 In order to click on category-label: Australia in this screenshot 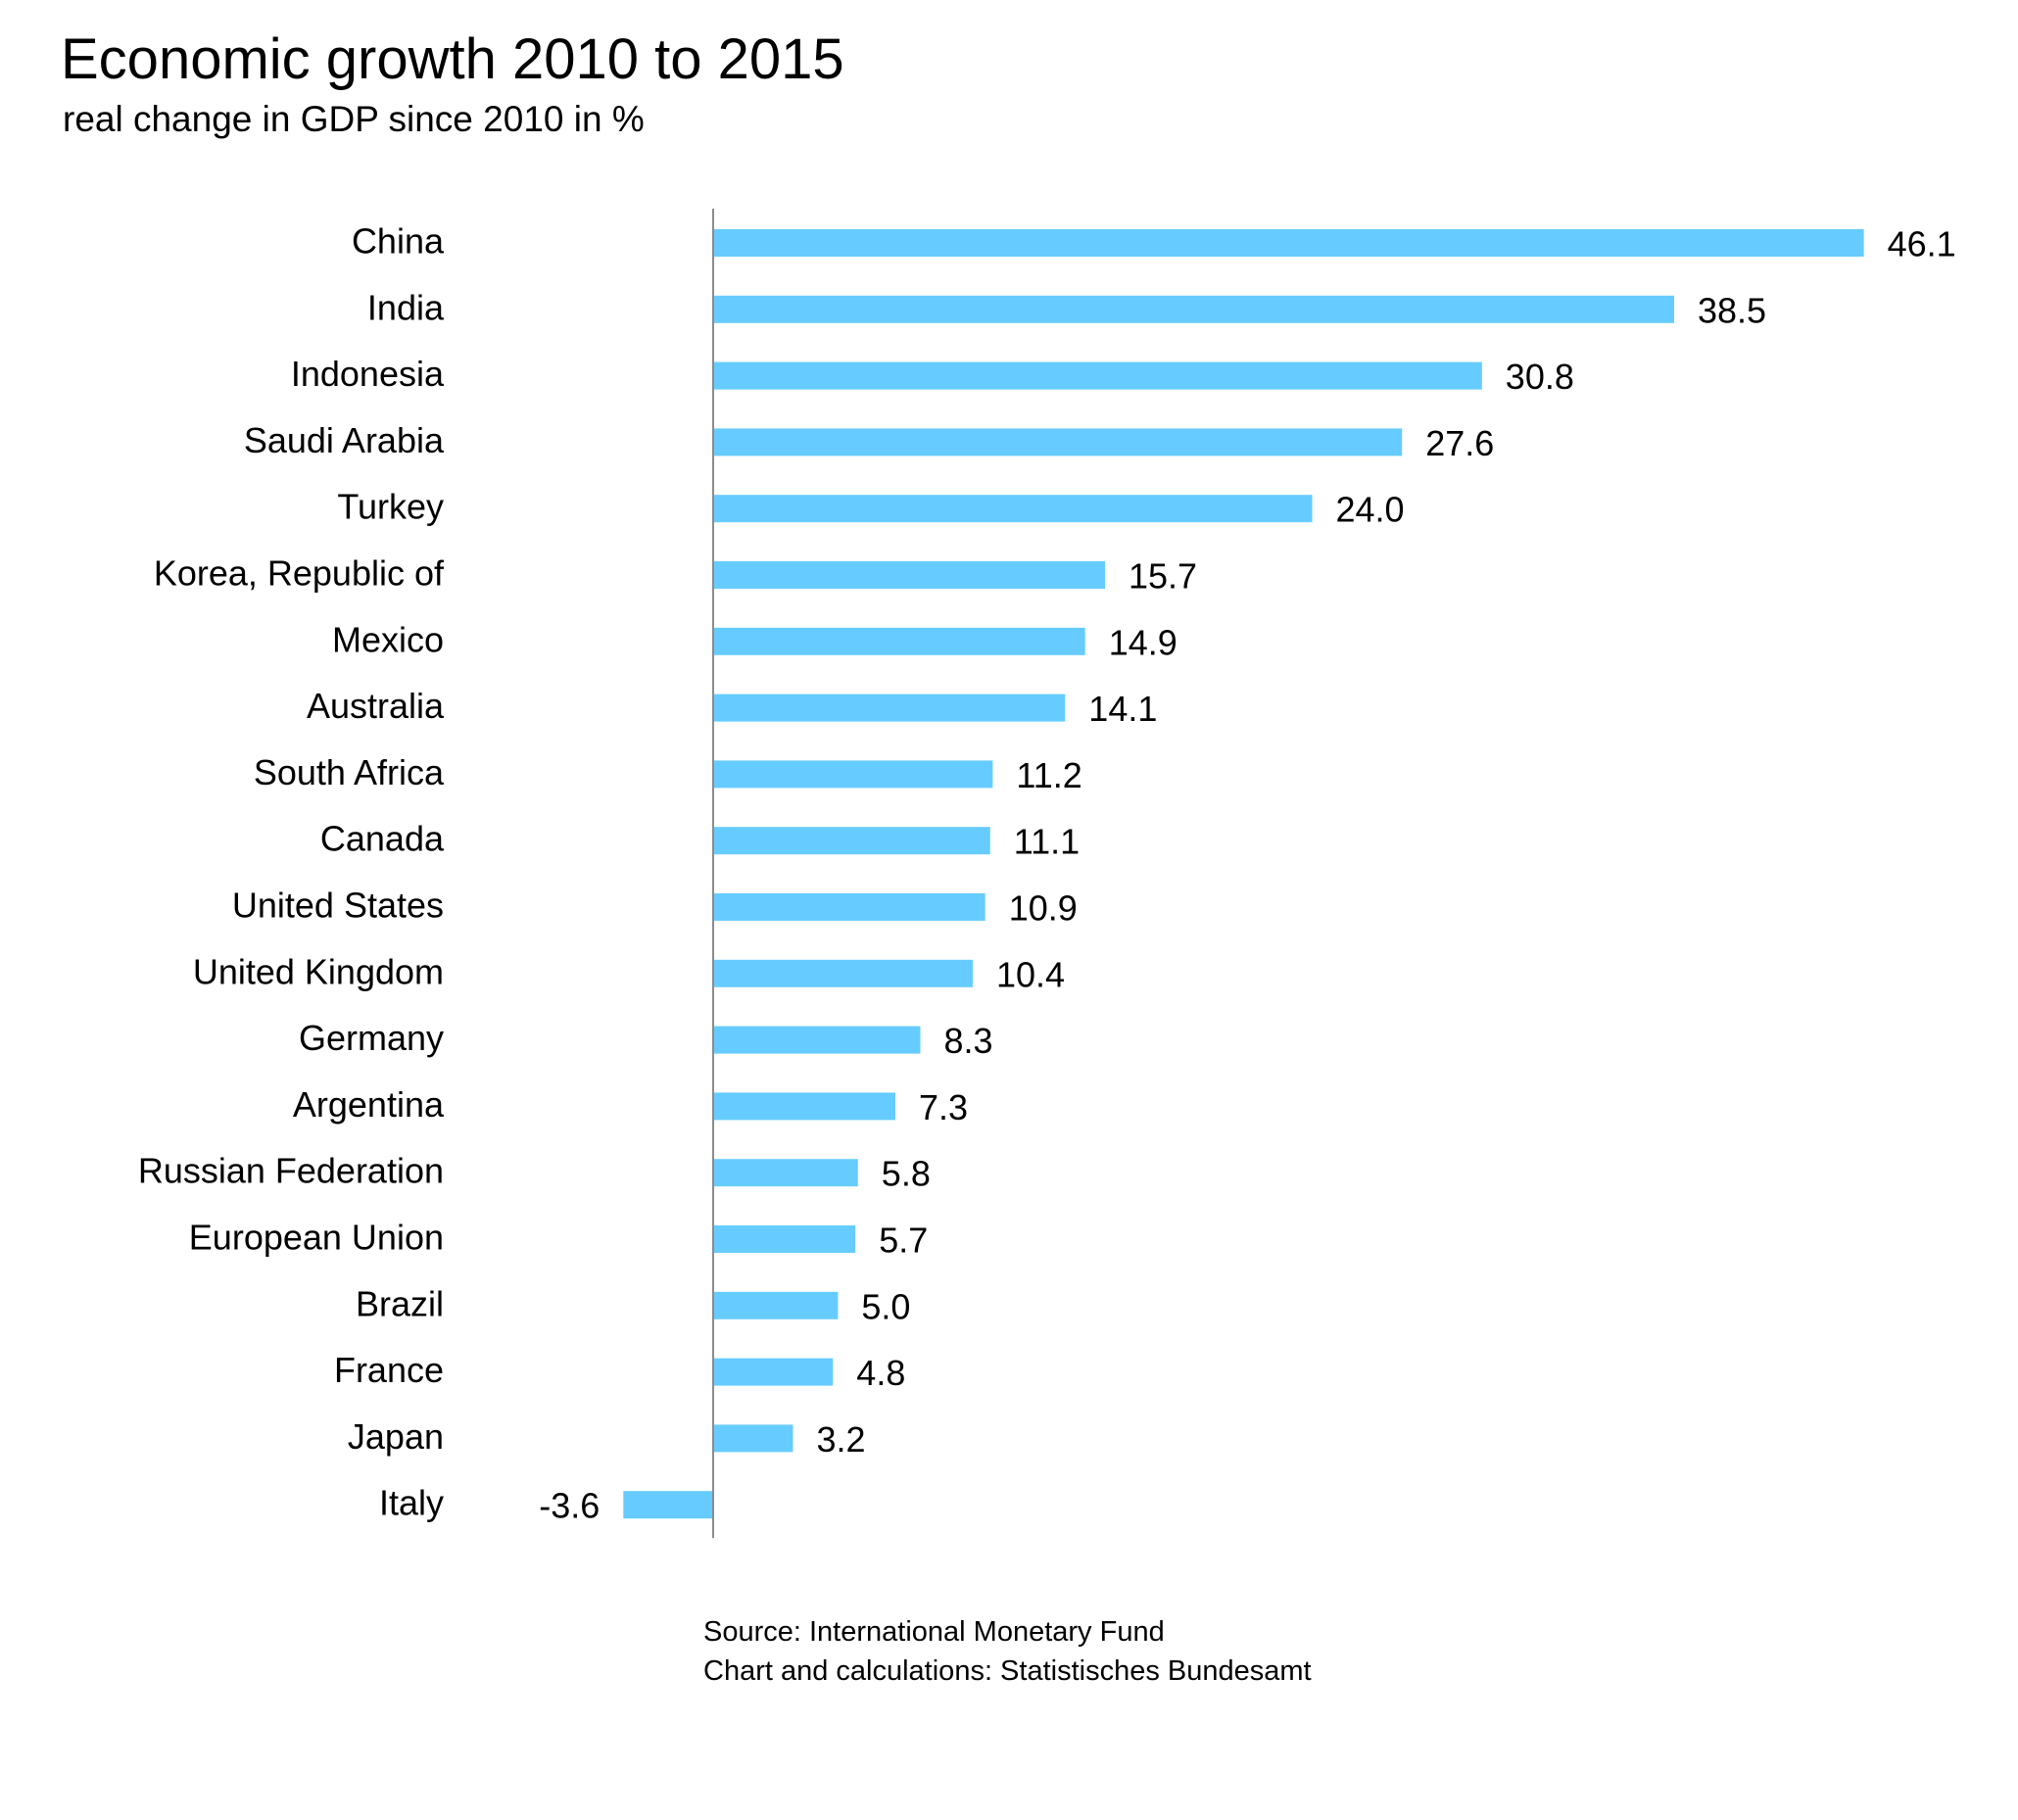, I will do `click(376, 706)`.